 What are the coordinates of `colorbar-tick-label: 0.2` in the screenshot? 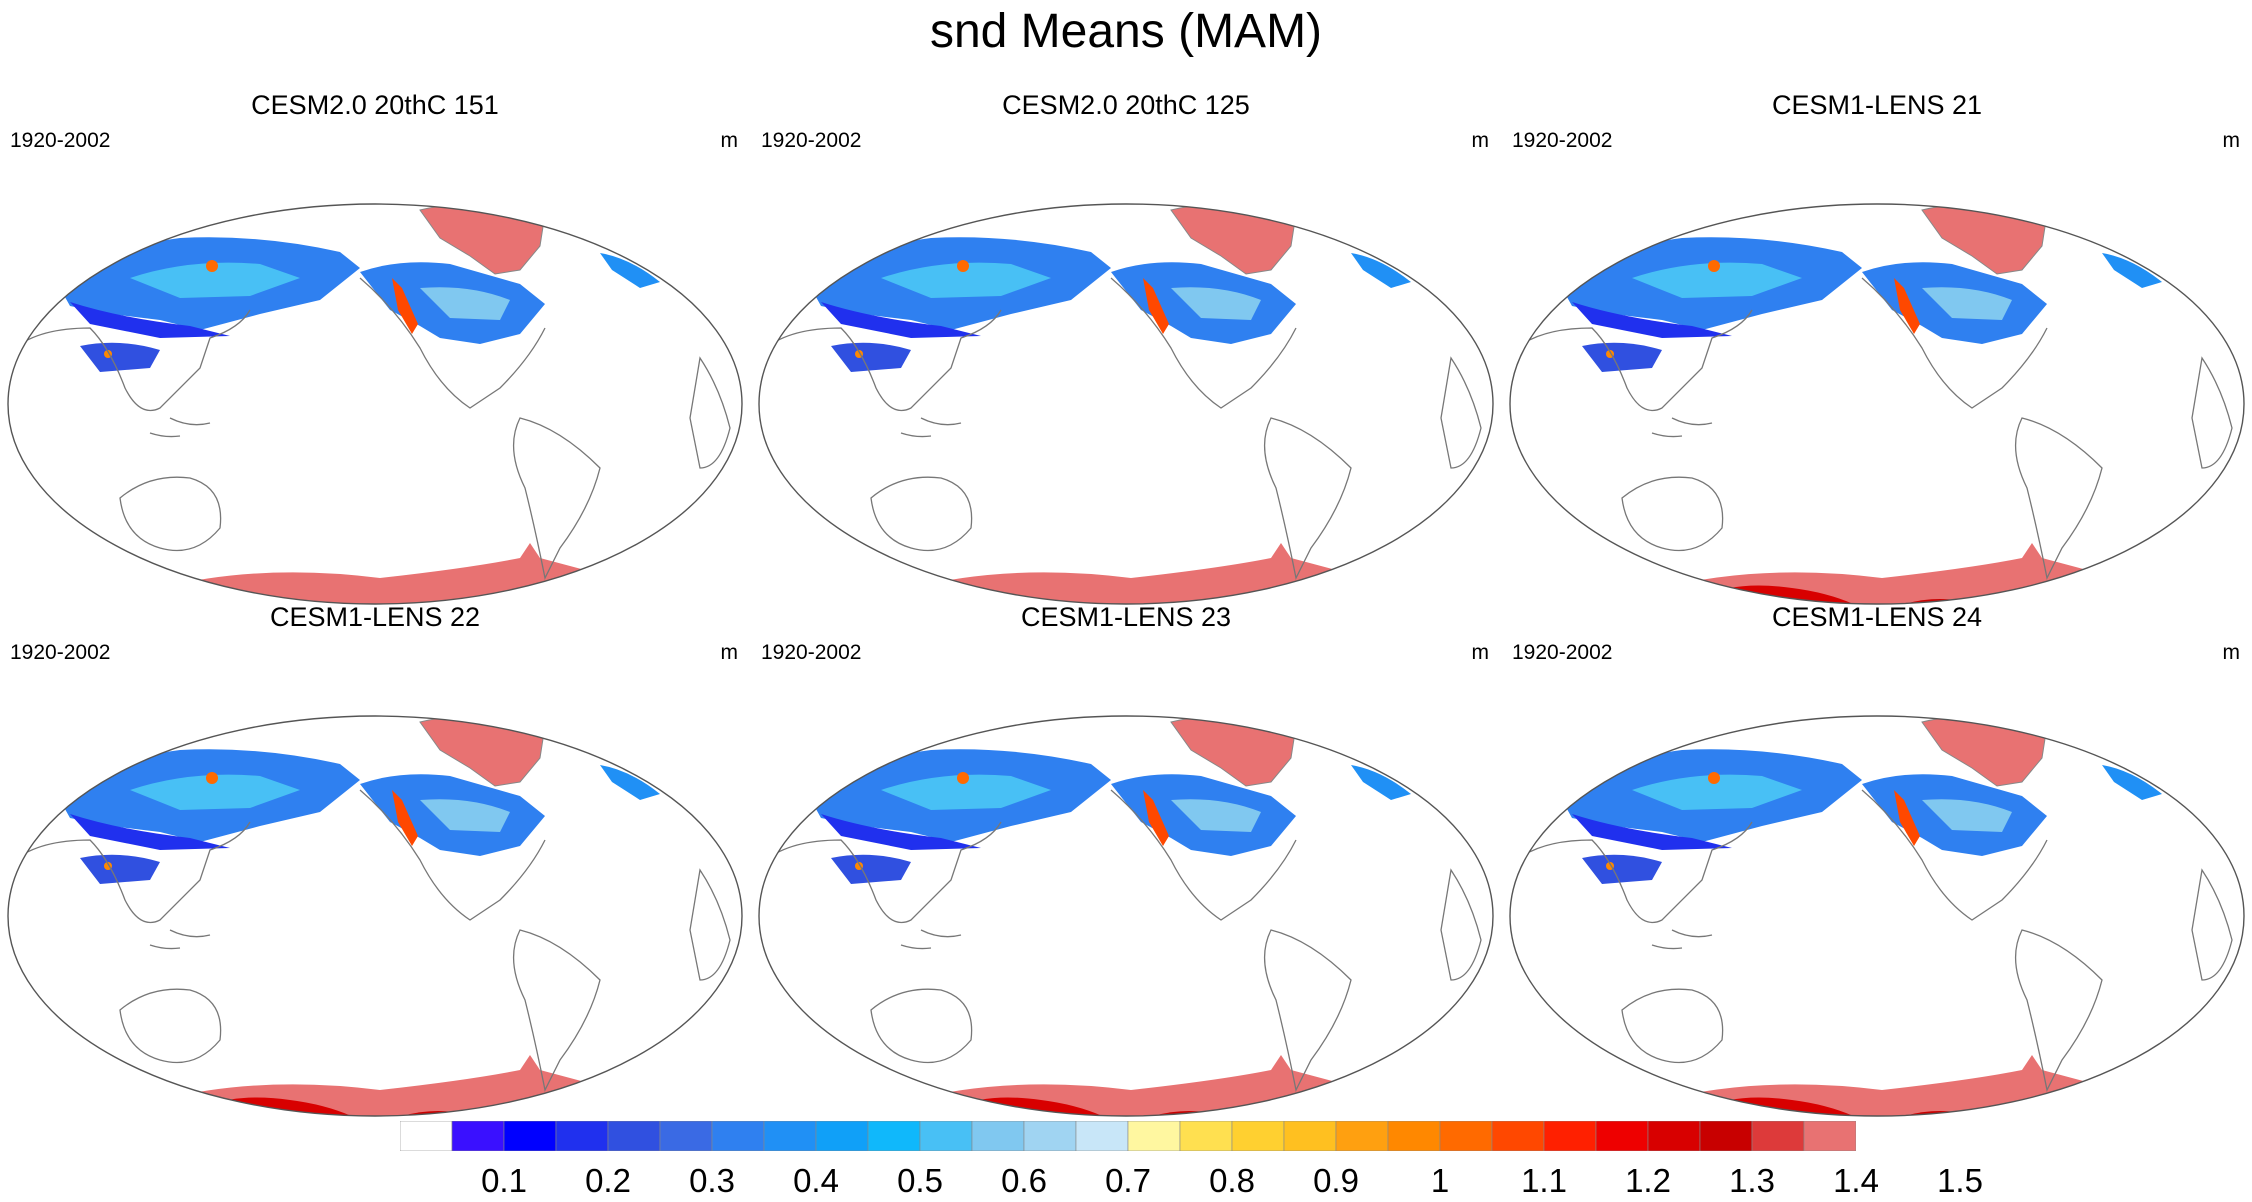 It's located at (608, 1180).